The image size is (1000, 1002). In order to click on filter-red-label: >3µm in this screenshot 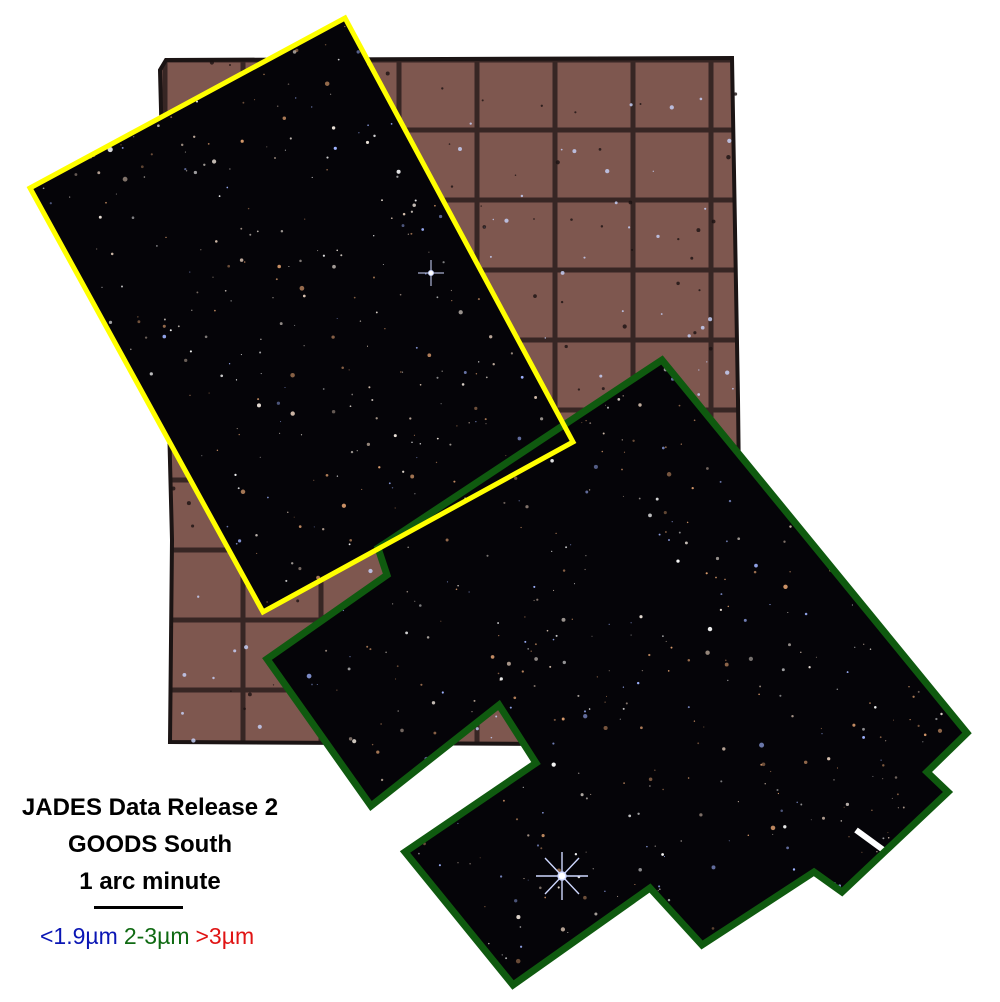, I will do `click(225, 936)`.